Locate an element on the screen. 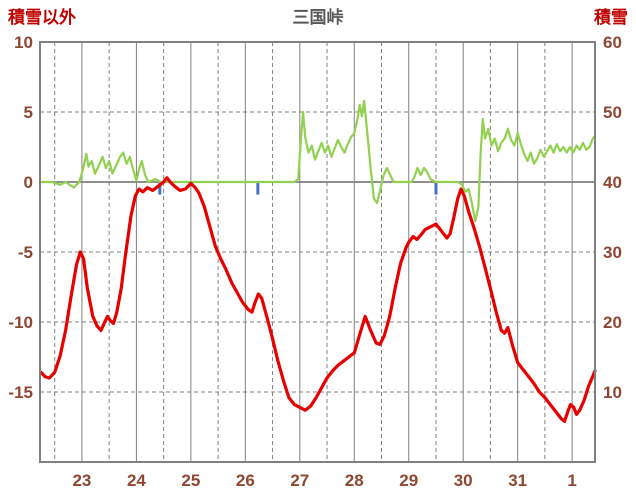 This screenshot has width=636, height=501. svg-text: 0 is located at coordinates (28, 182).